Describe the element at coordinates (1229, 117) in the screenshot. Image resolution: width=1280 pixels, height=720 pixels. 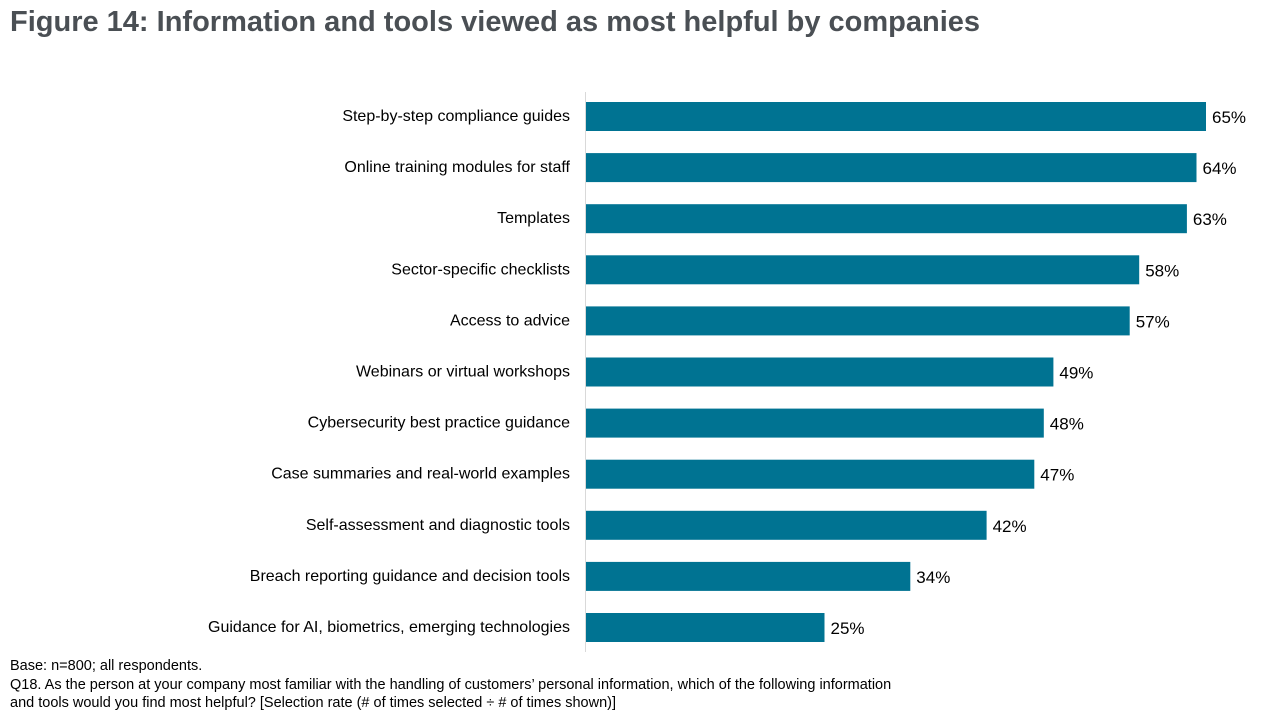
I see `value-label-0: 65%` at that location.